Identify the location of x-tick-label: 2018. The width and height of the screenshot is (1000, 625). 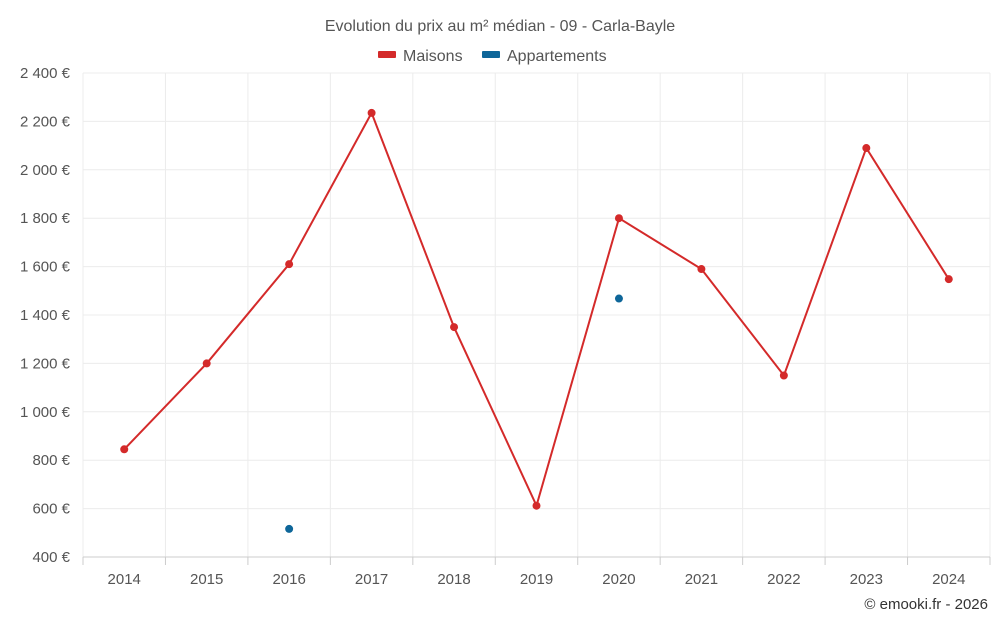
(453, 579).